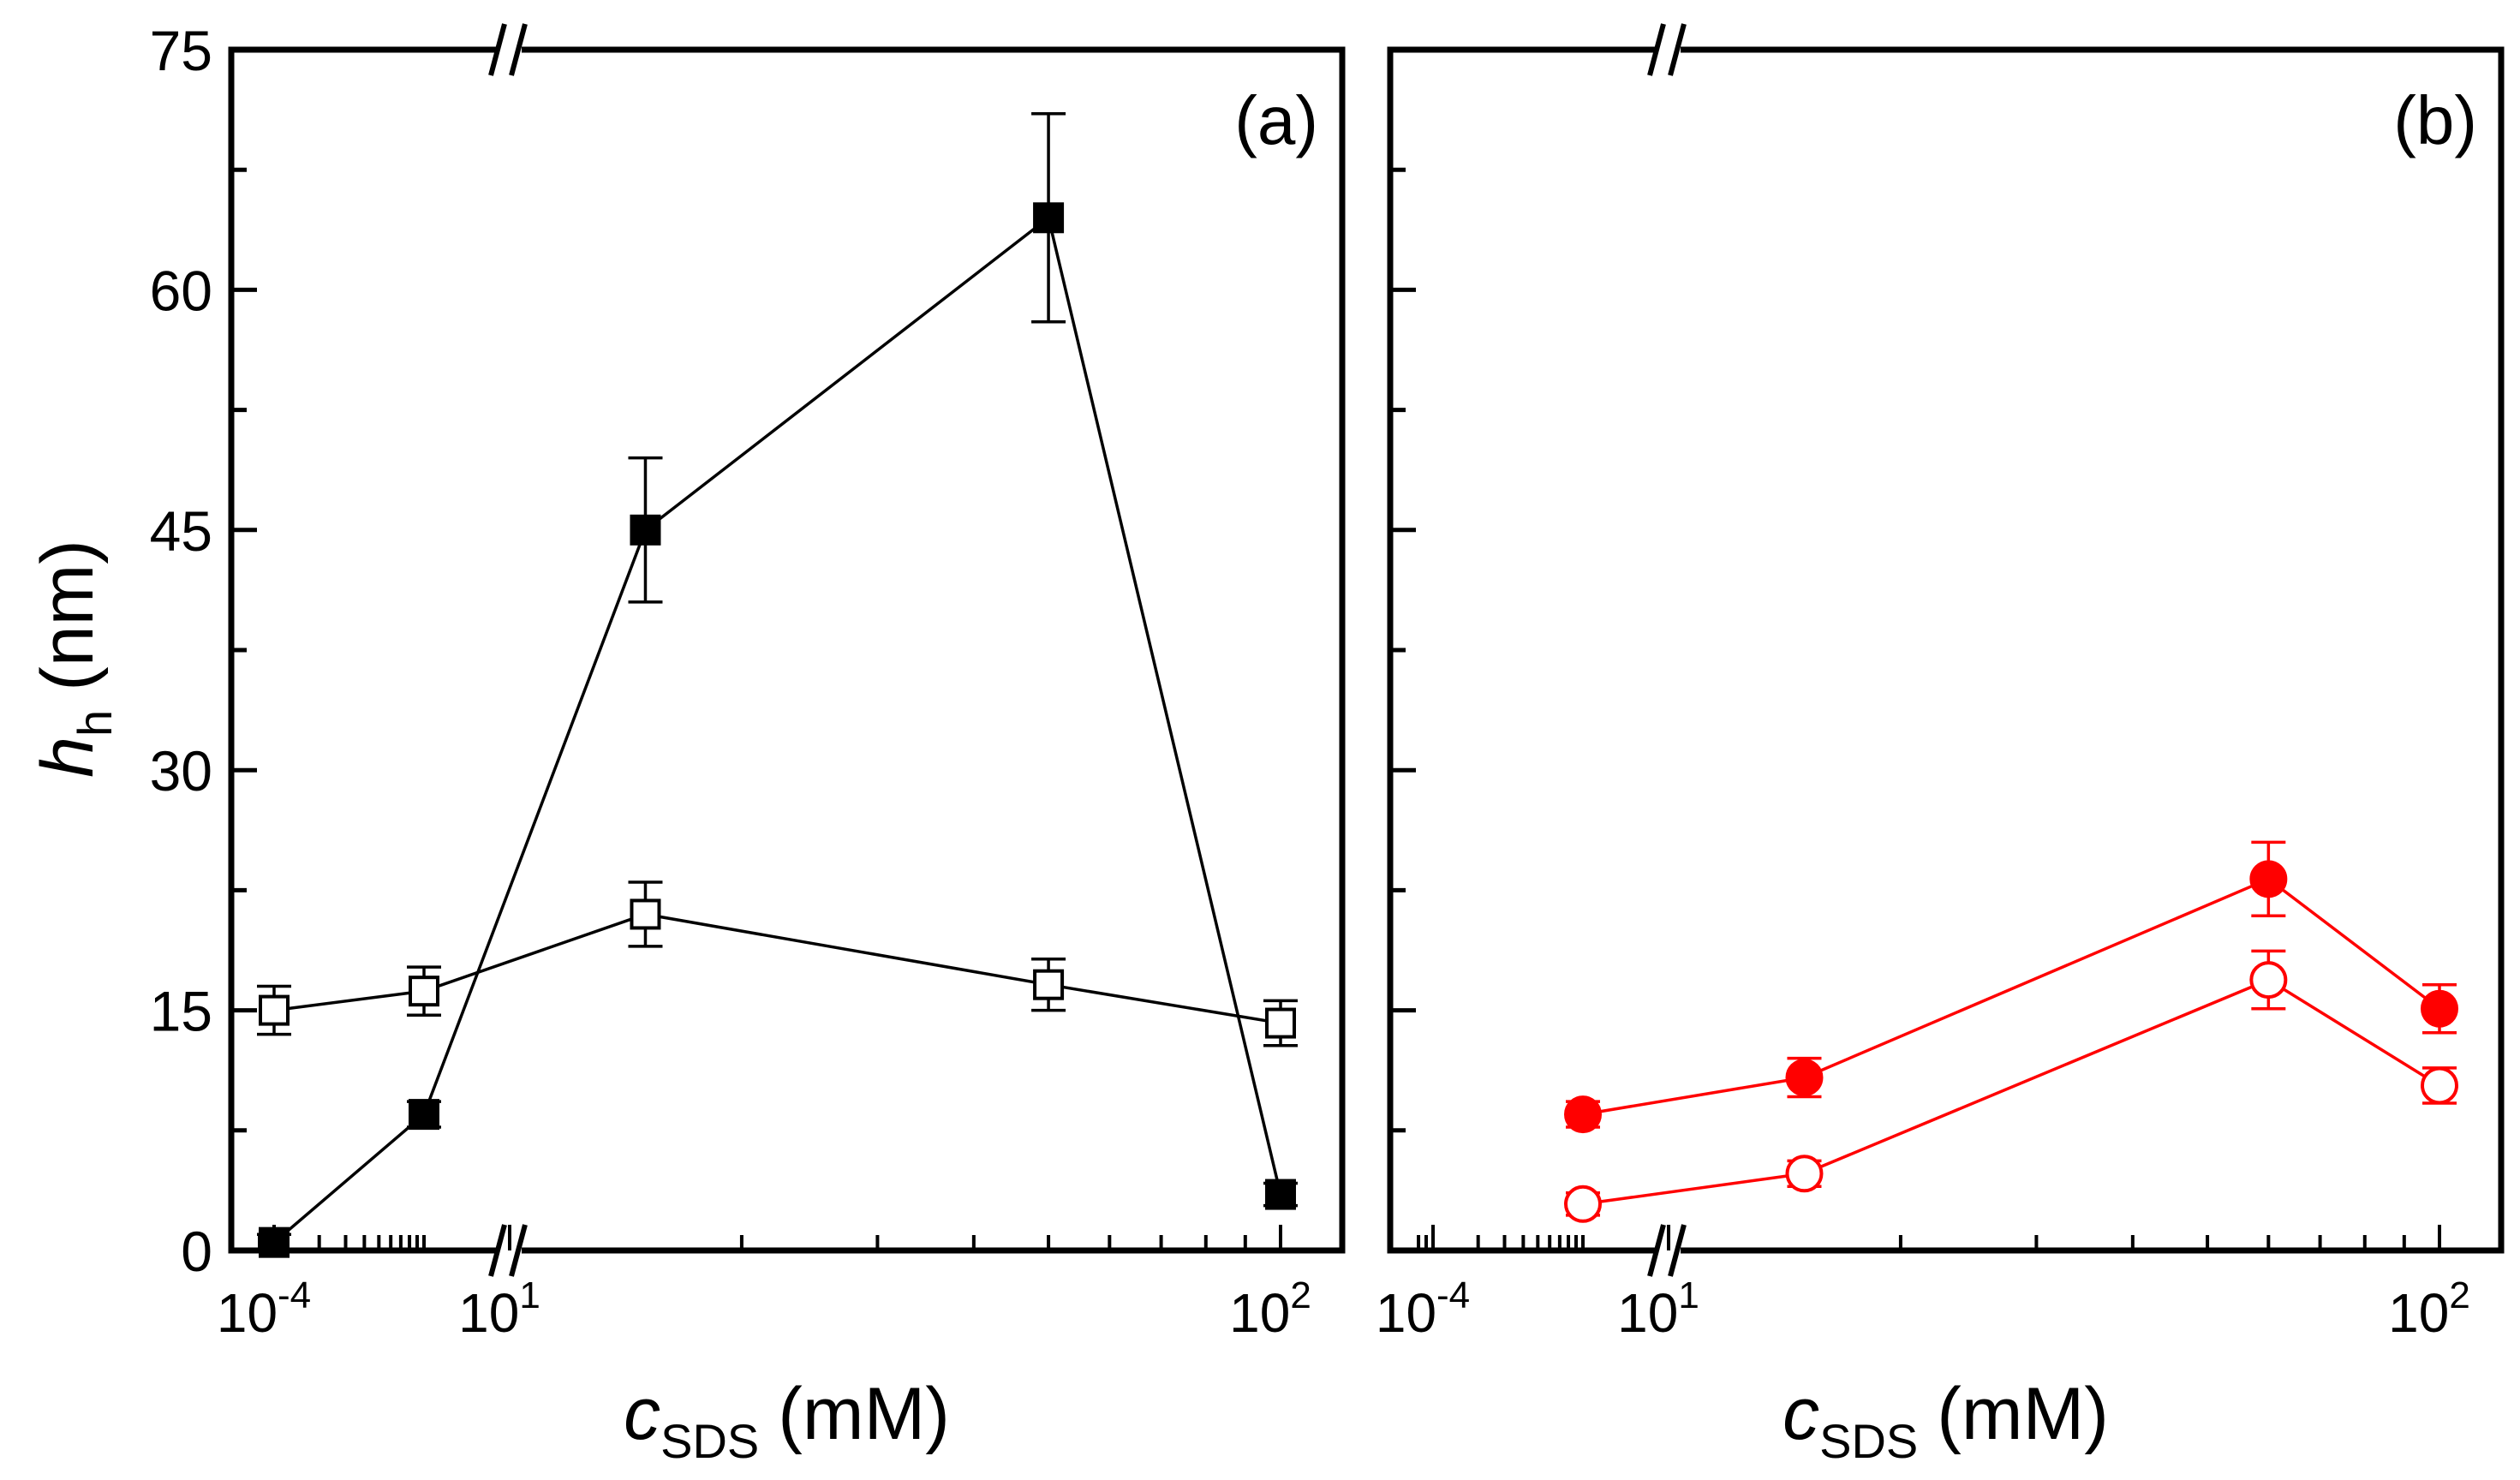  What do you see at coordinates (1276, 120) in the screenshot?
I see `panel-label: (a)` at bounding box center [1276, 120].